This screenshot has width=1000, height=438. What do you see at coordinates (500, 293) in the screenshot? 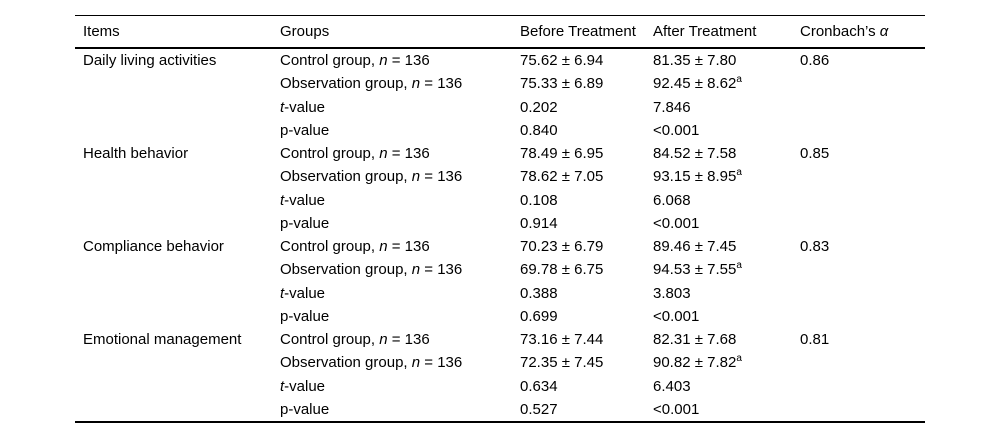
I see `table-row: t-value 0.388 3.803` at bounding box center [500, 293].